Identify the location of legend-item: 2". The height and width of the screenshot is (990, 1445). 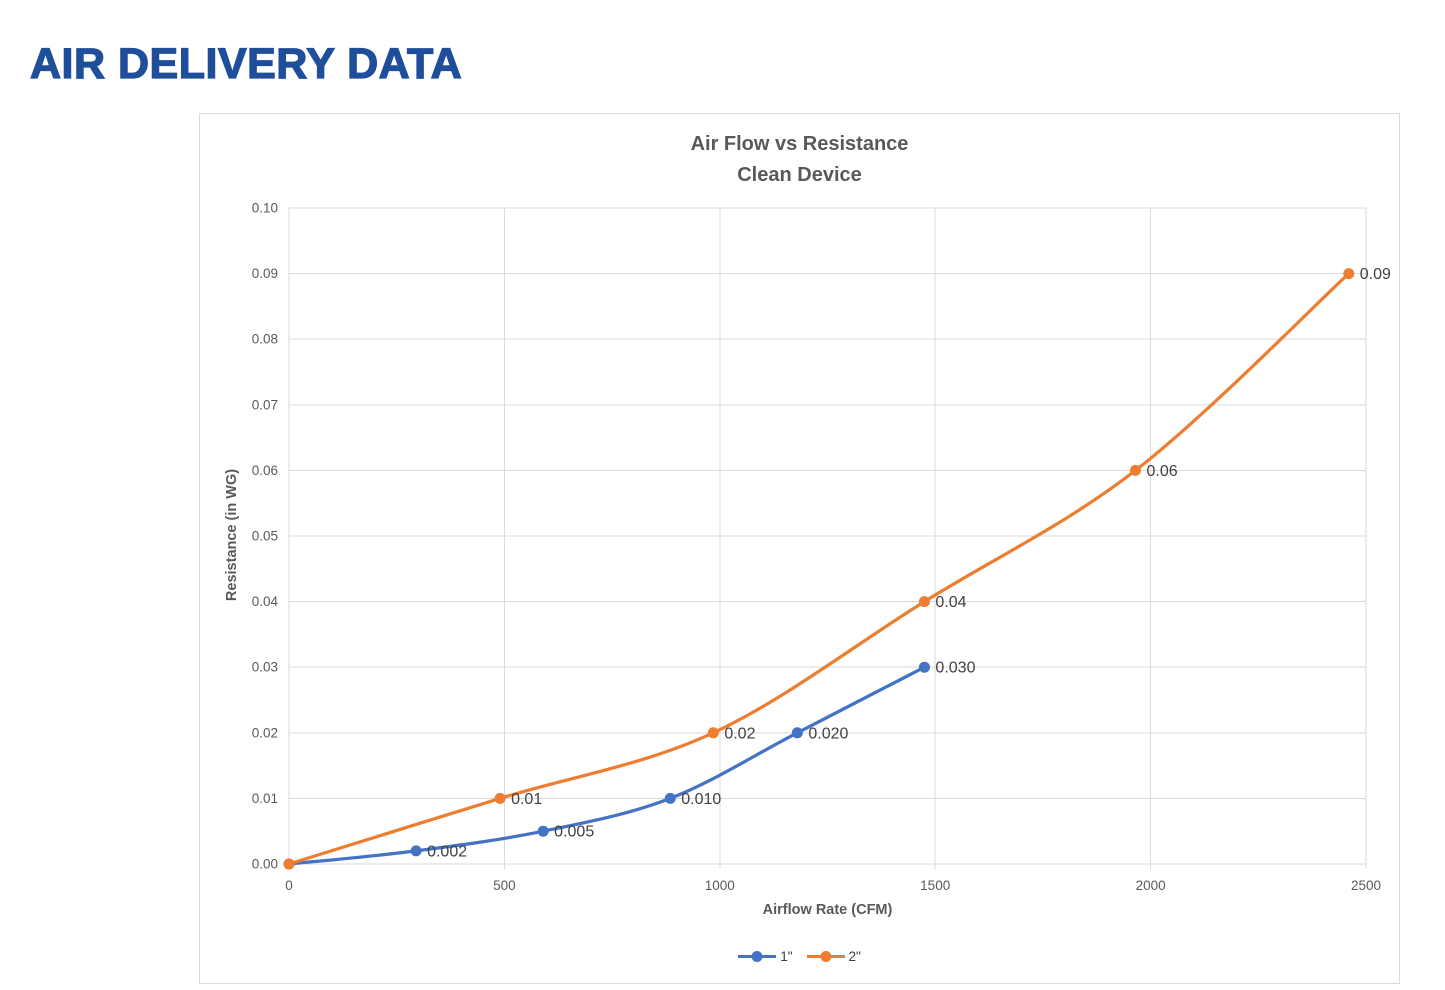
(833, 956).